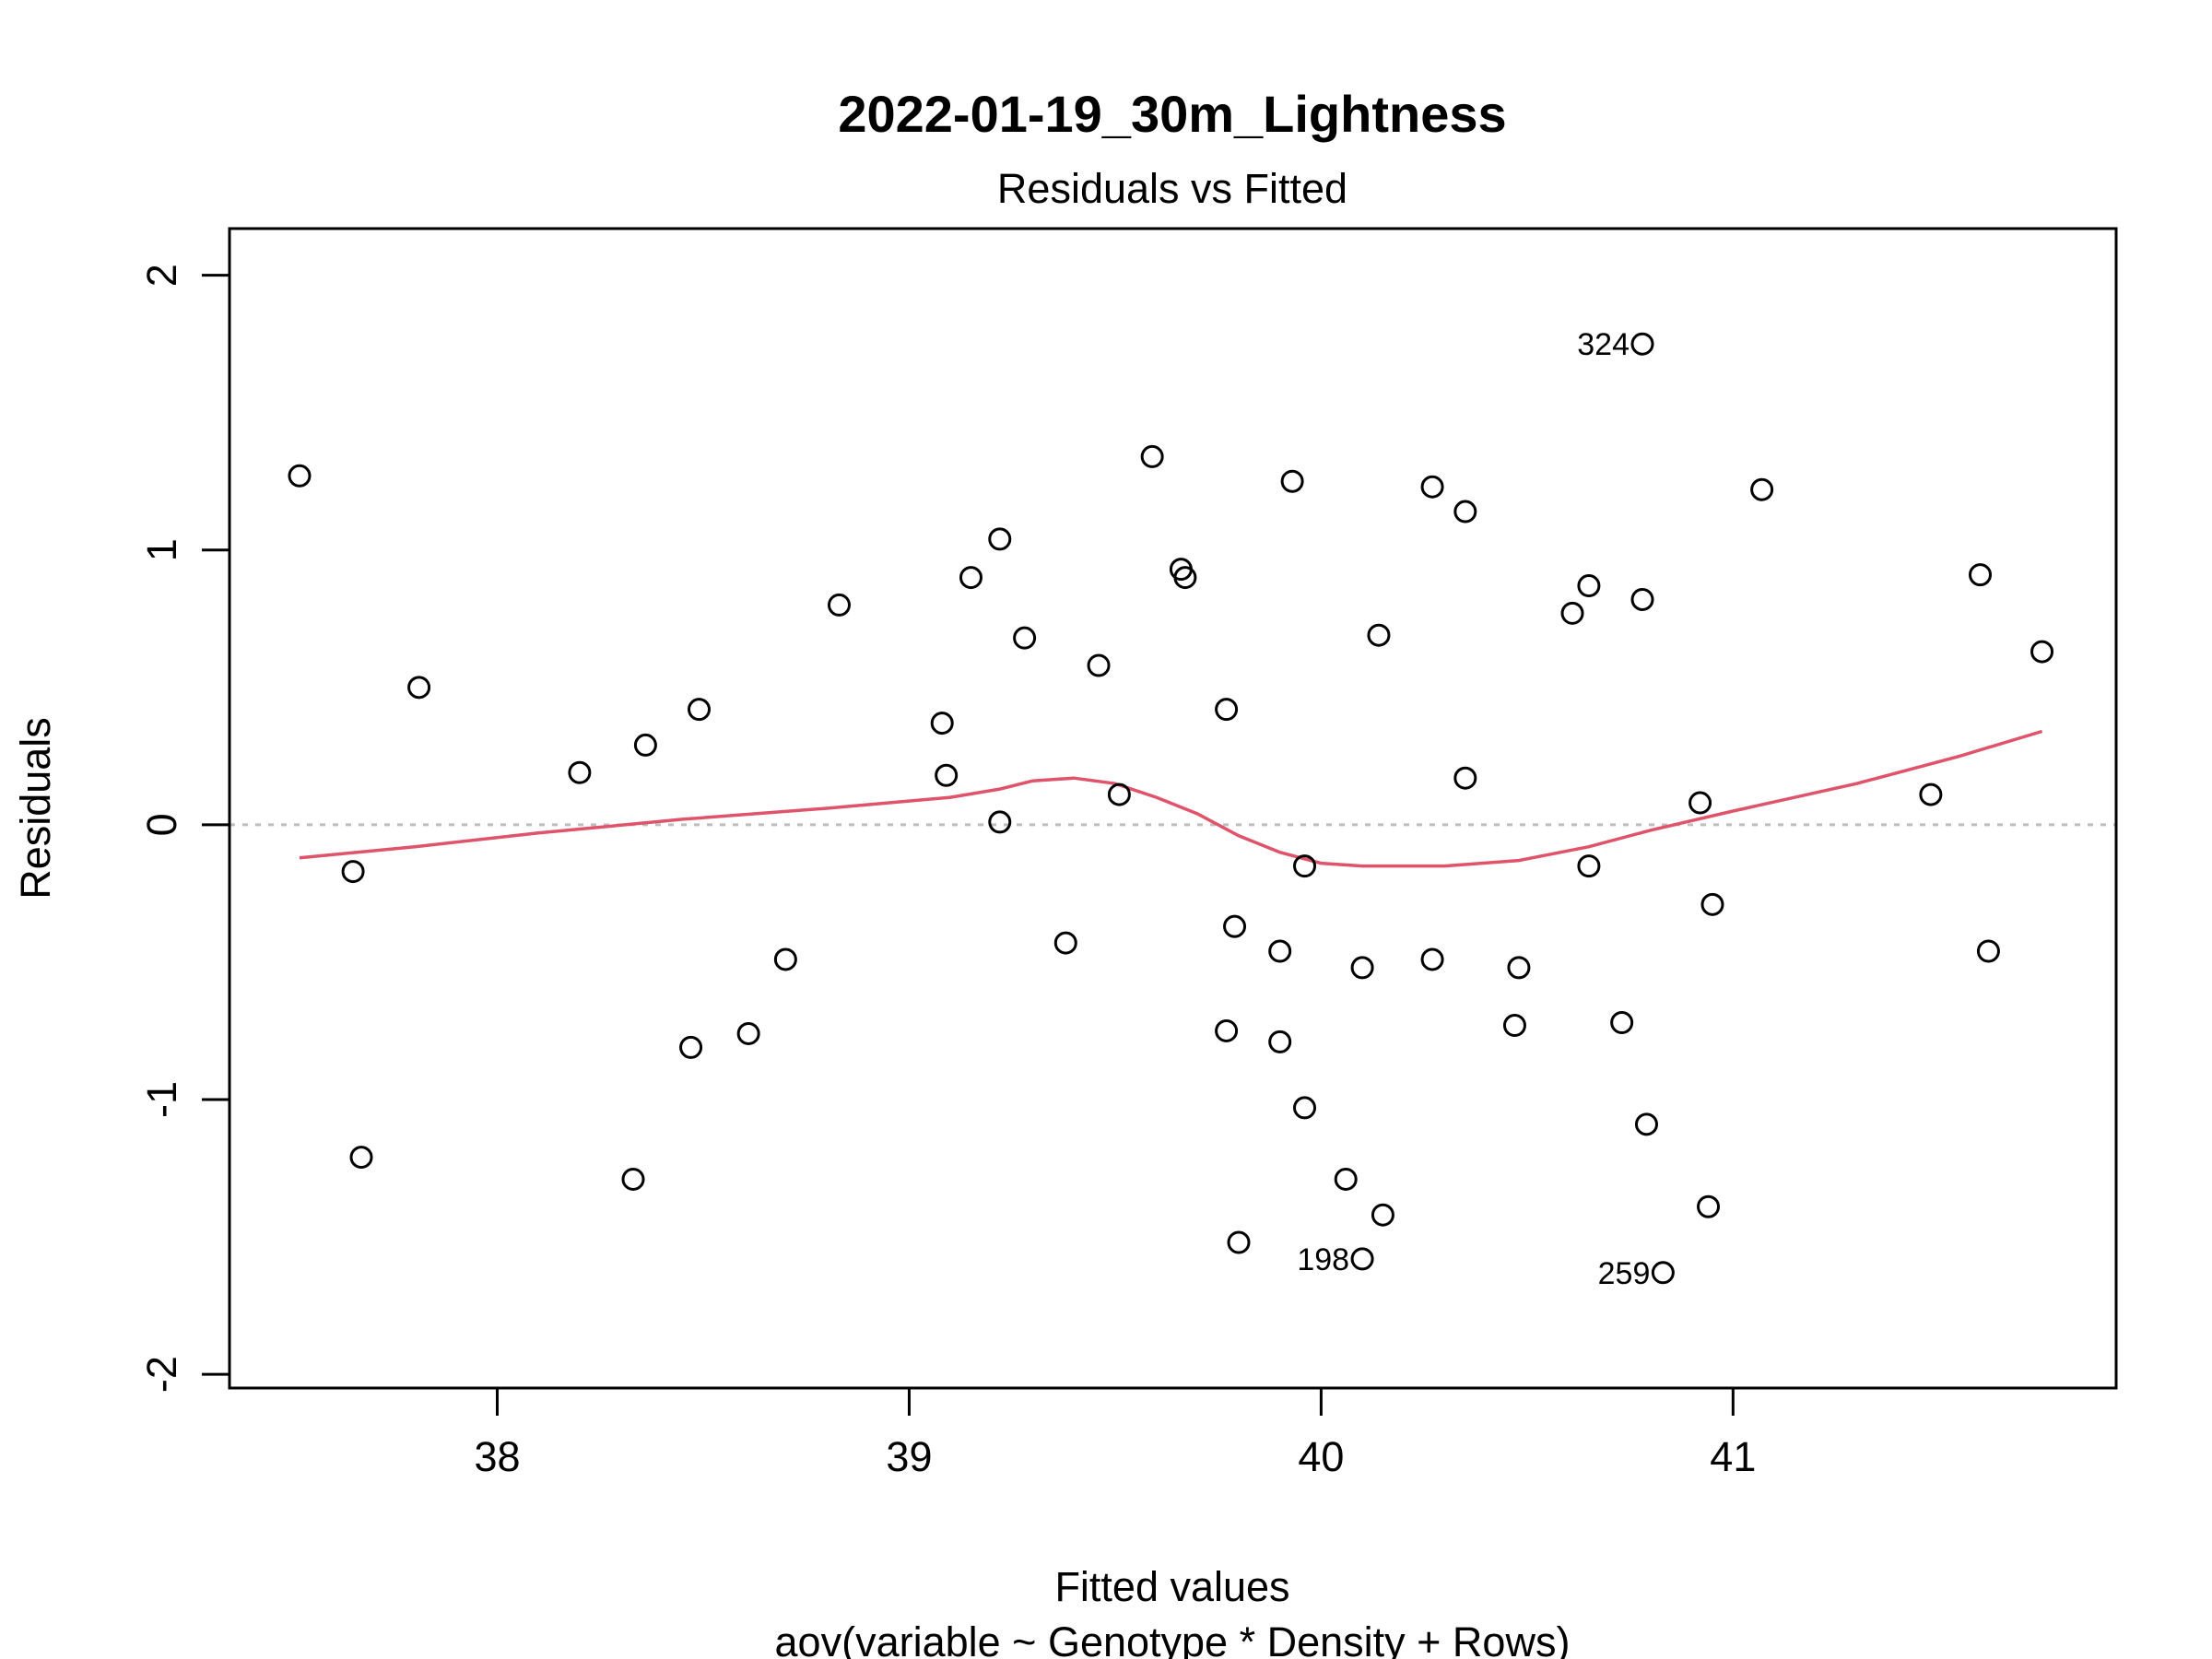 This screenshot has height=1659, width=2212. I want to click on y-tick-label: 1, so click(161, 549).